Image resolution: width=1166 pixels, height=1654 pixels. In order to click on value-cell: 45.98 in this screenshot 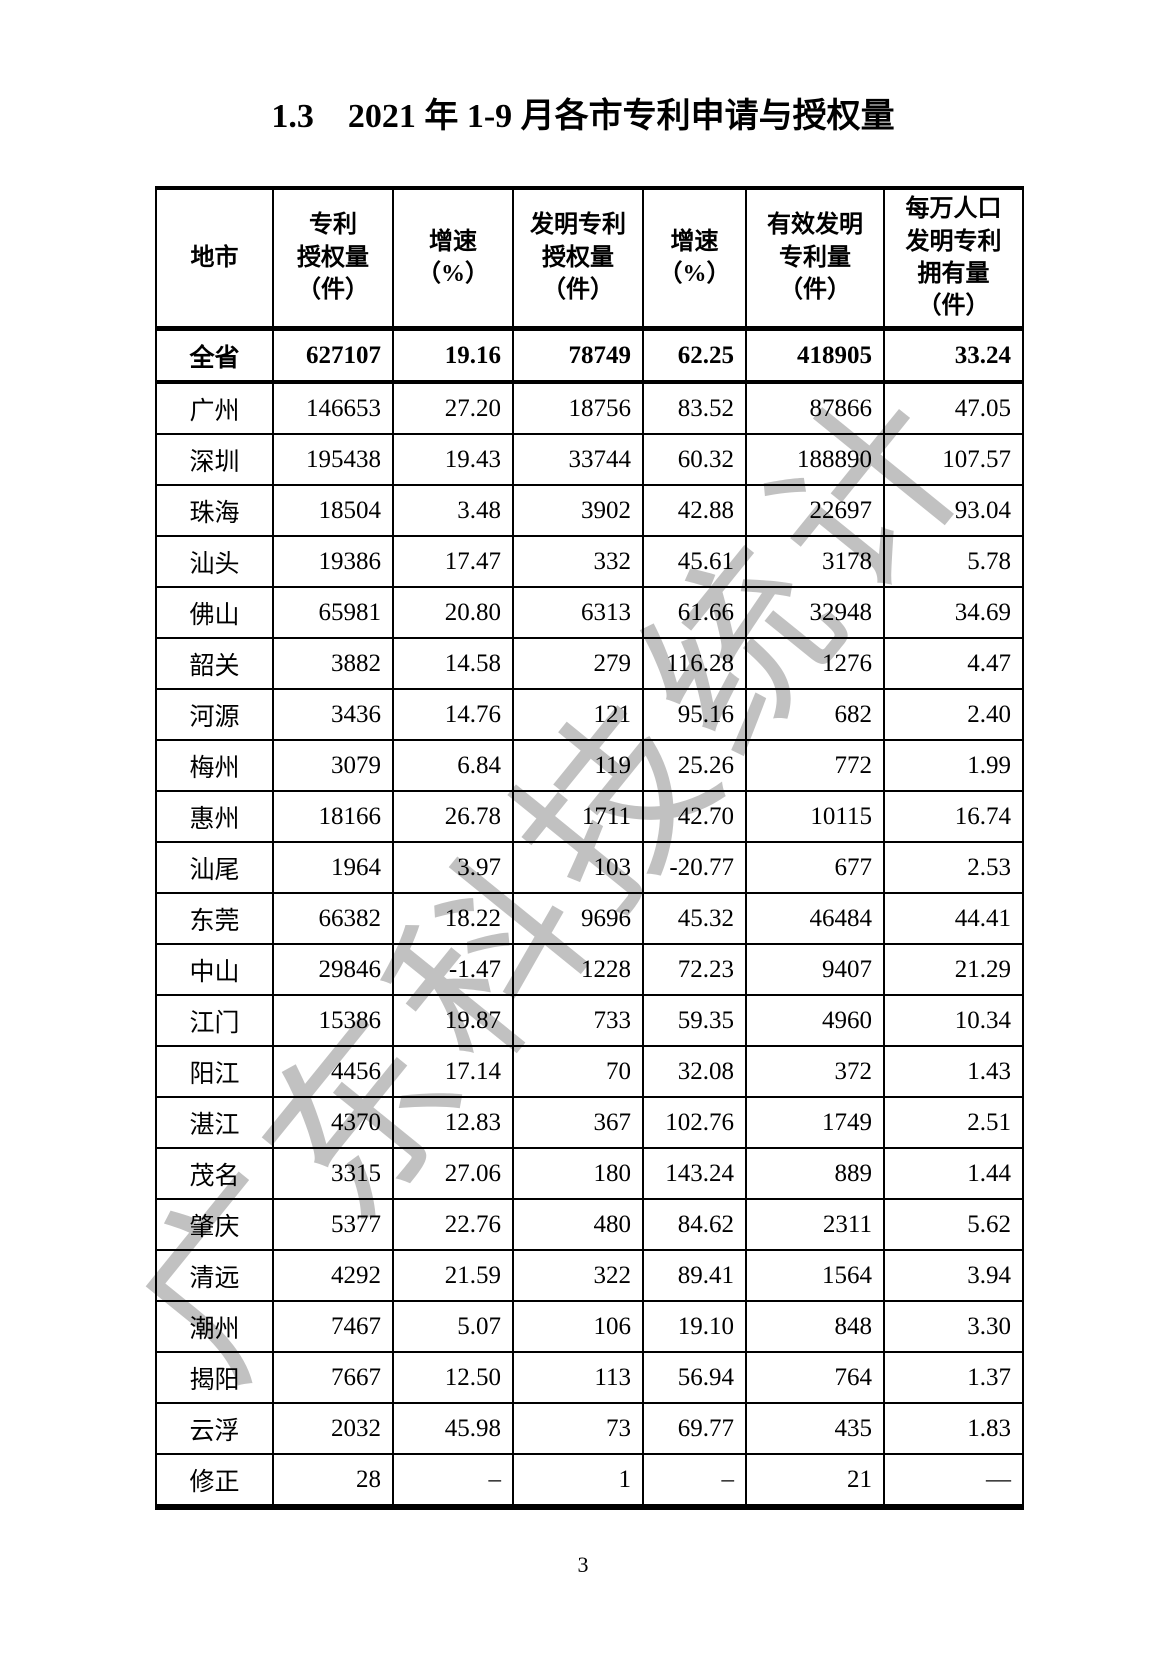, I will do `click(453, 1428)`.